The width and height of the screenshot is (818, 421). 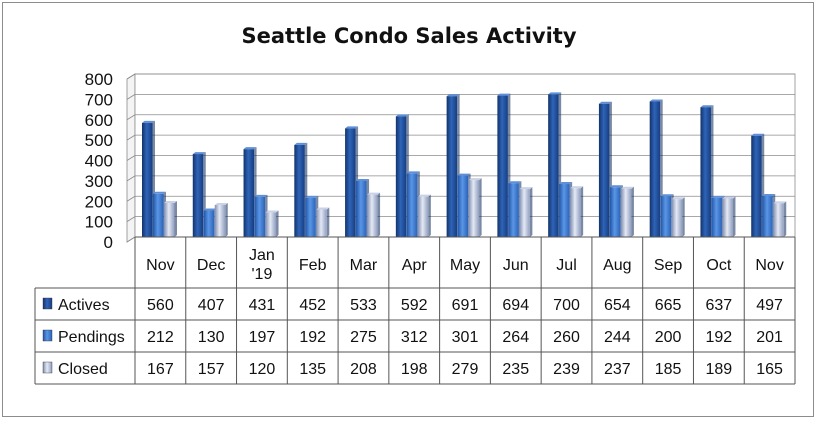 What do you see at coordinates (465, 305) in the screenshot?
I see `data-label: 691` at bounding box center [465, 305].